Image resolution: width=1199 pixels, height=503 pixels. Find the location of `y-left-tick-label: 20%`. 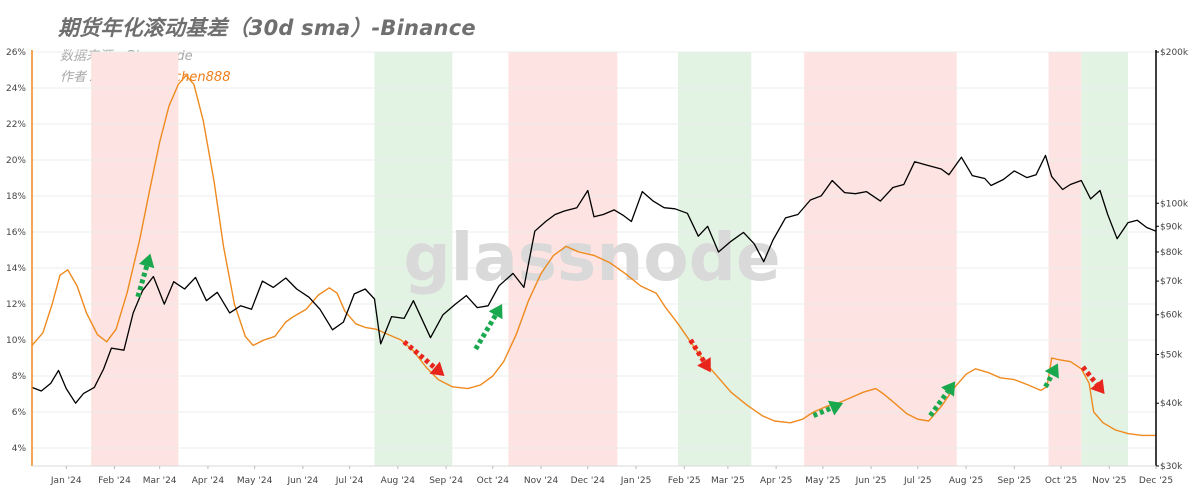

y-left-tick-label: 20% is located at coordinates (16, 161).